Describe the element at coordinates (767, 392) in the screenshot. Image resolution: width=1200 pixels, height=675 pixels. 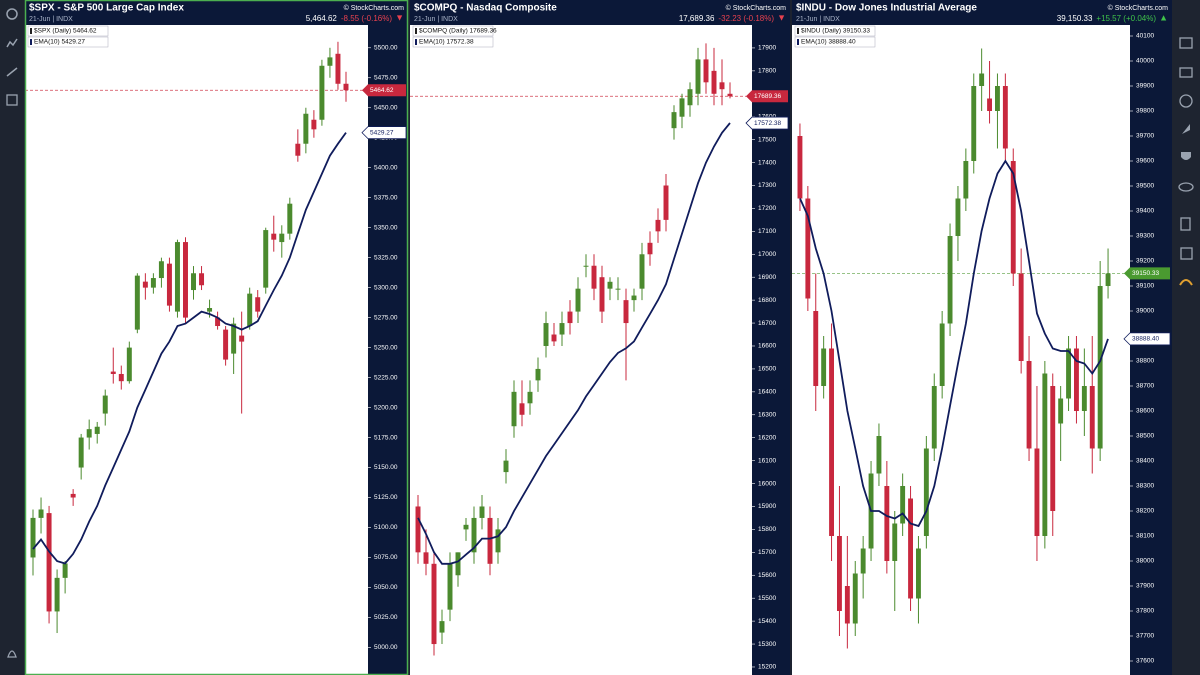
I see `y-tick-label: 16400` at that location.